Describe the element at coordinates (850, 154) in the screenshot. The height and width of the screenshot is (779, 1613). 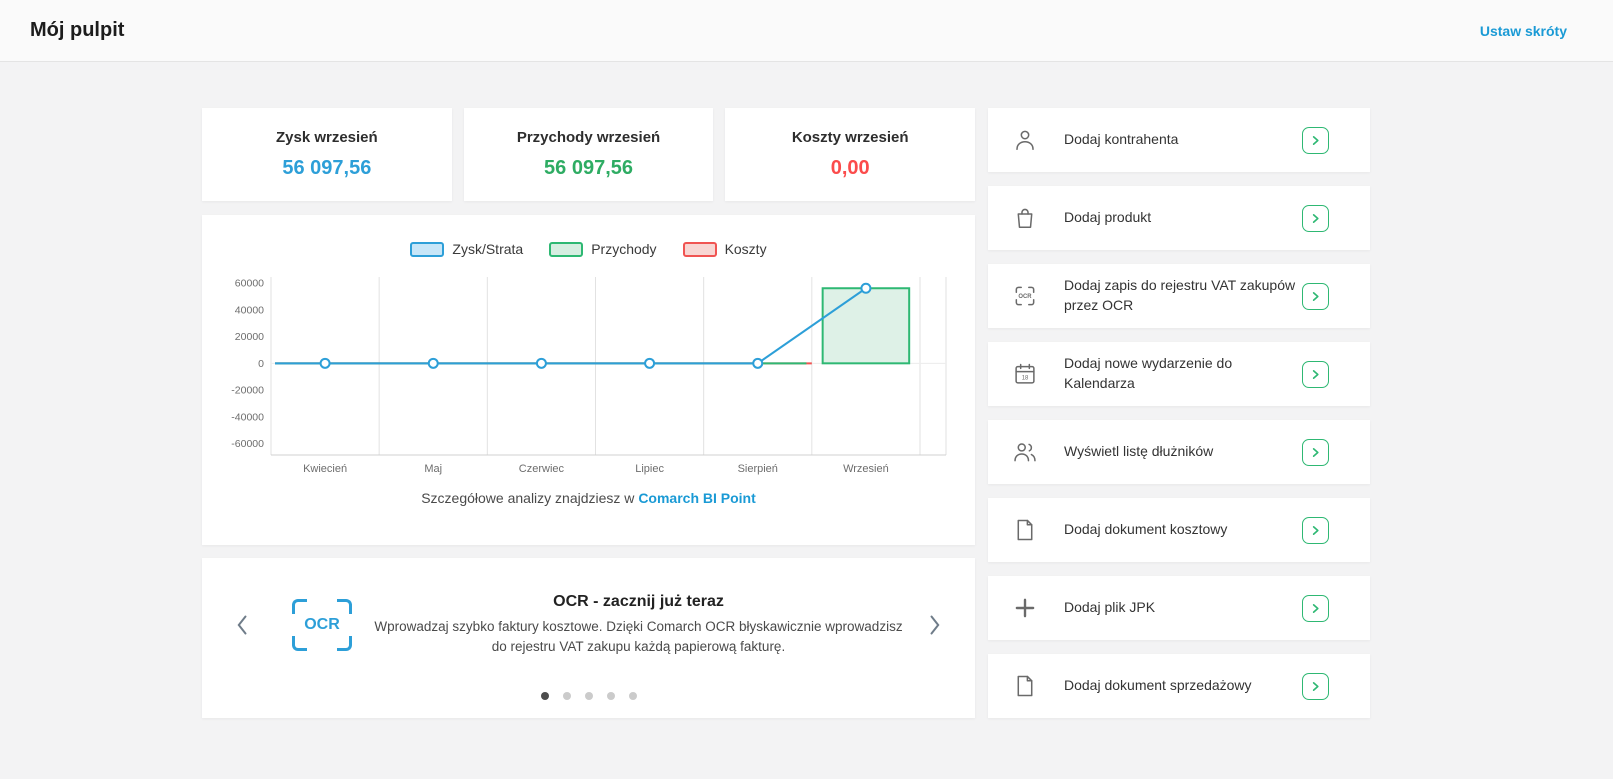
I see `kpi-card-costs: Koszty wrzesień 0,00` at that location.